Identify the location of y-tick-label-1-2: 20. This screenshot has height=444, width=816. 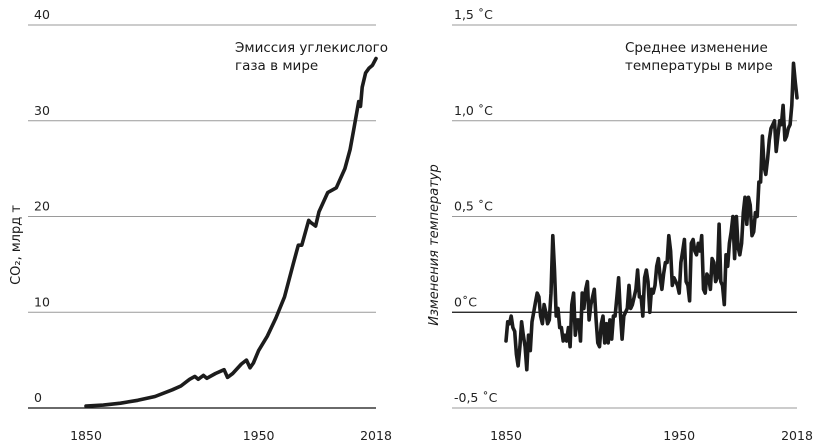
(42, 206).